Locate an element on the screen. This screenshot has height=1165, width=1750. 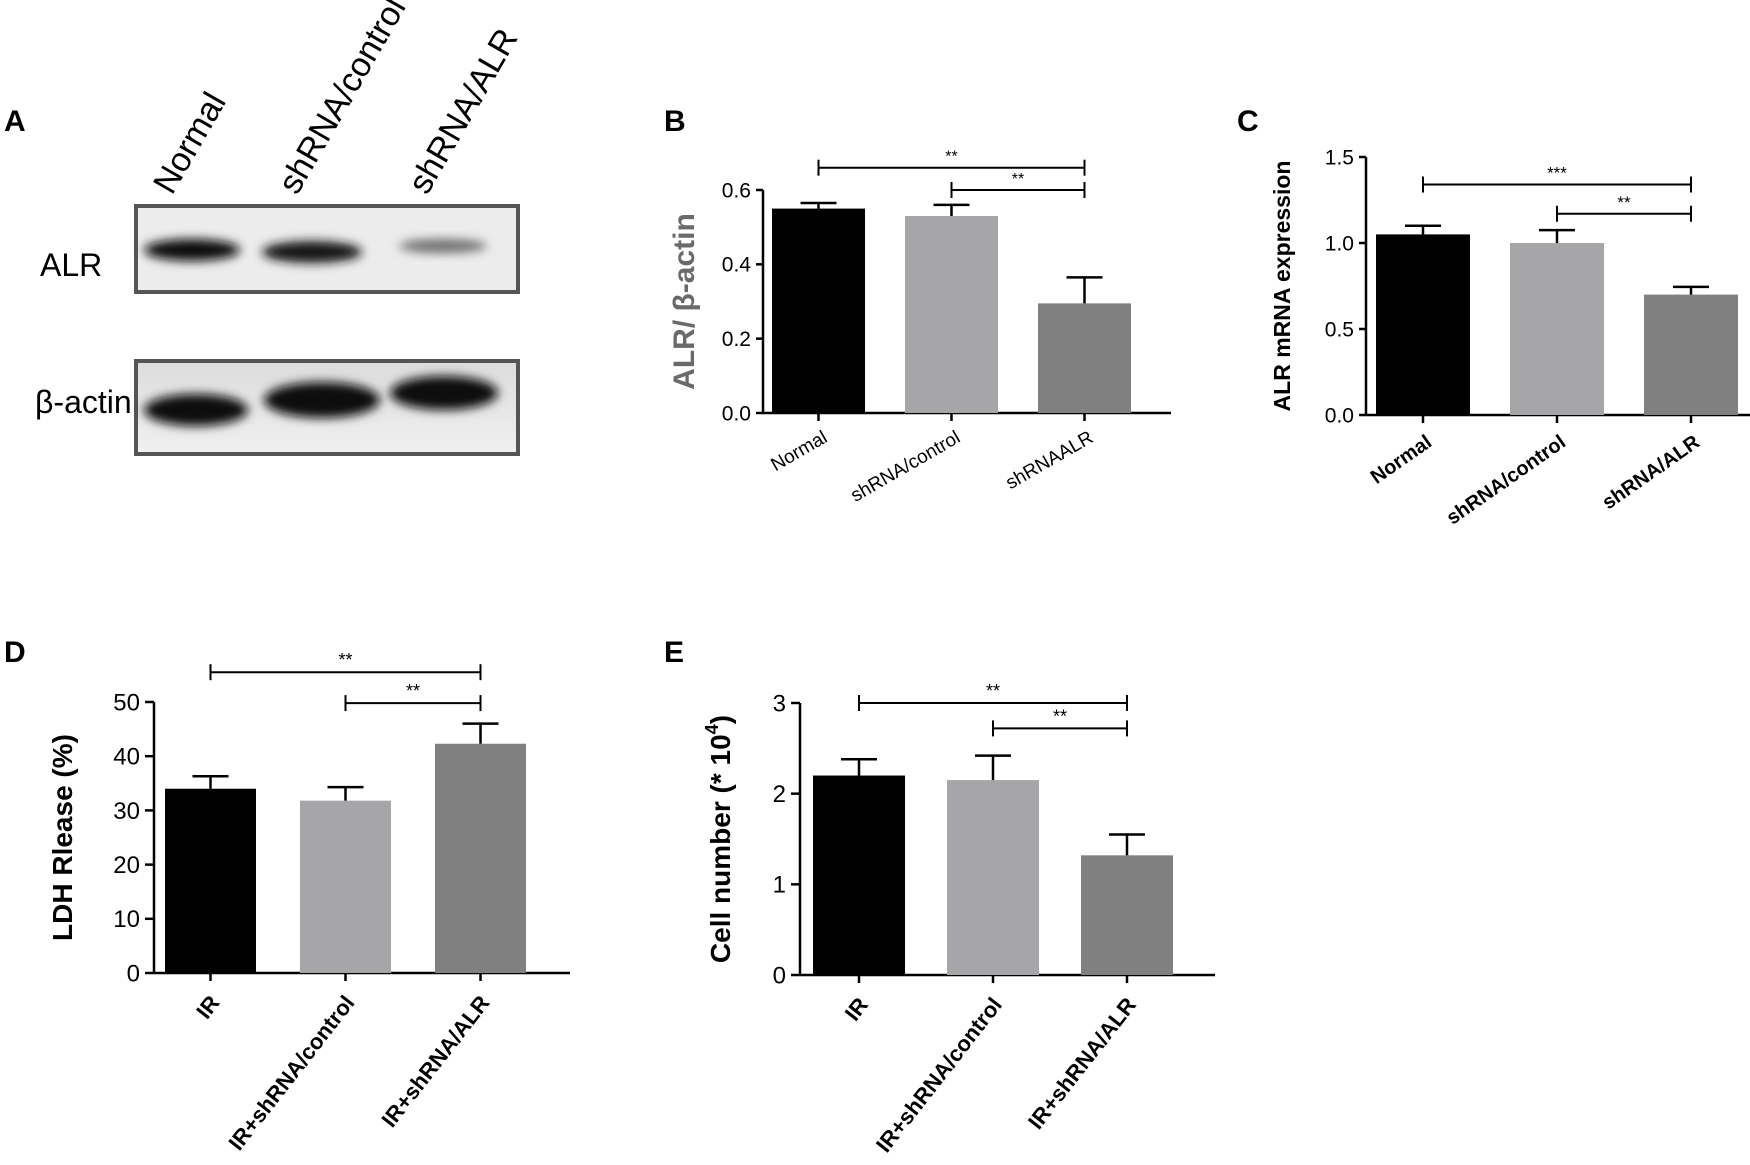
actin-band-shrna-control is located at coordinates (322, 400).